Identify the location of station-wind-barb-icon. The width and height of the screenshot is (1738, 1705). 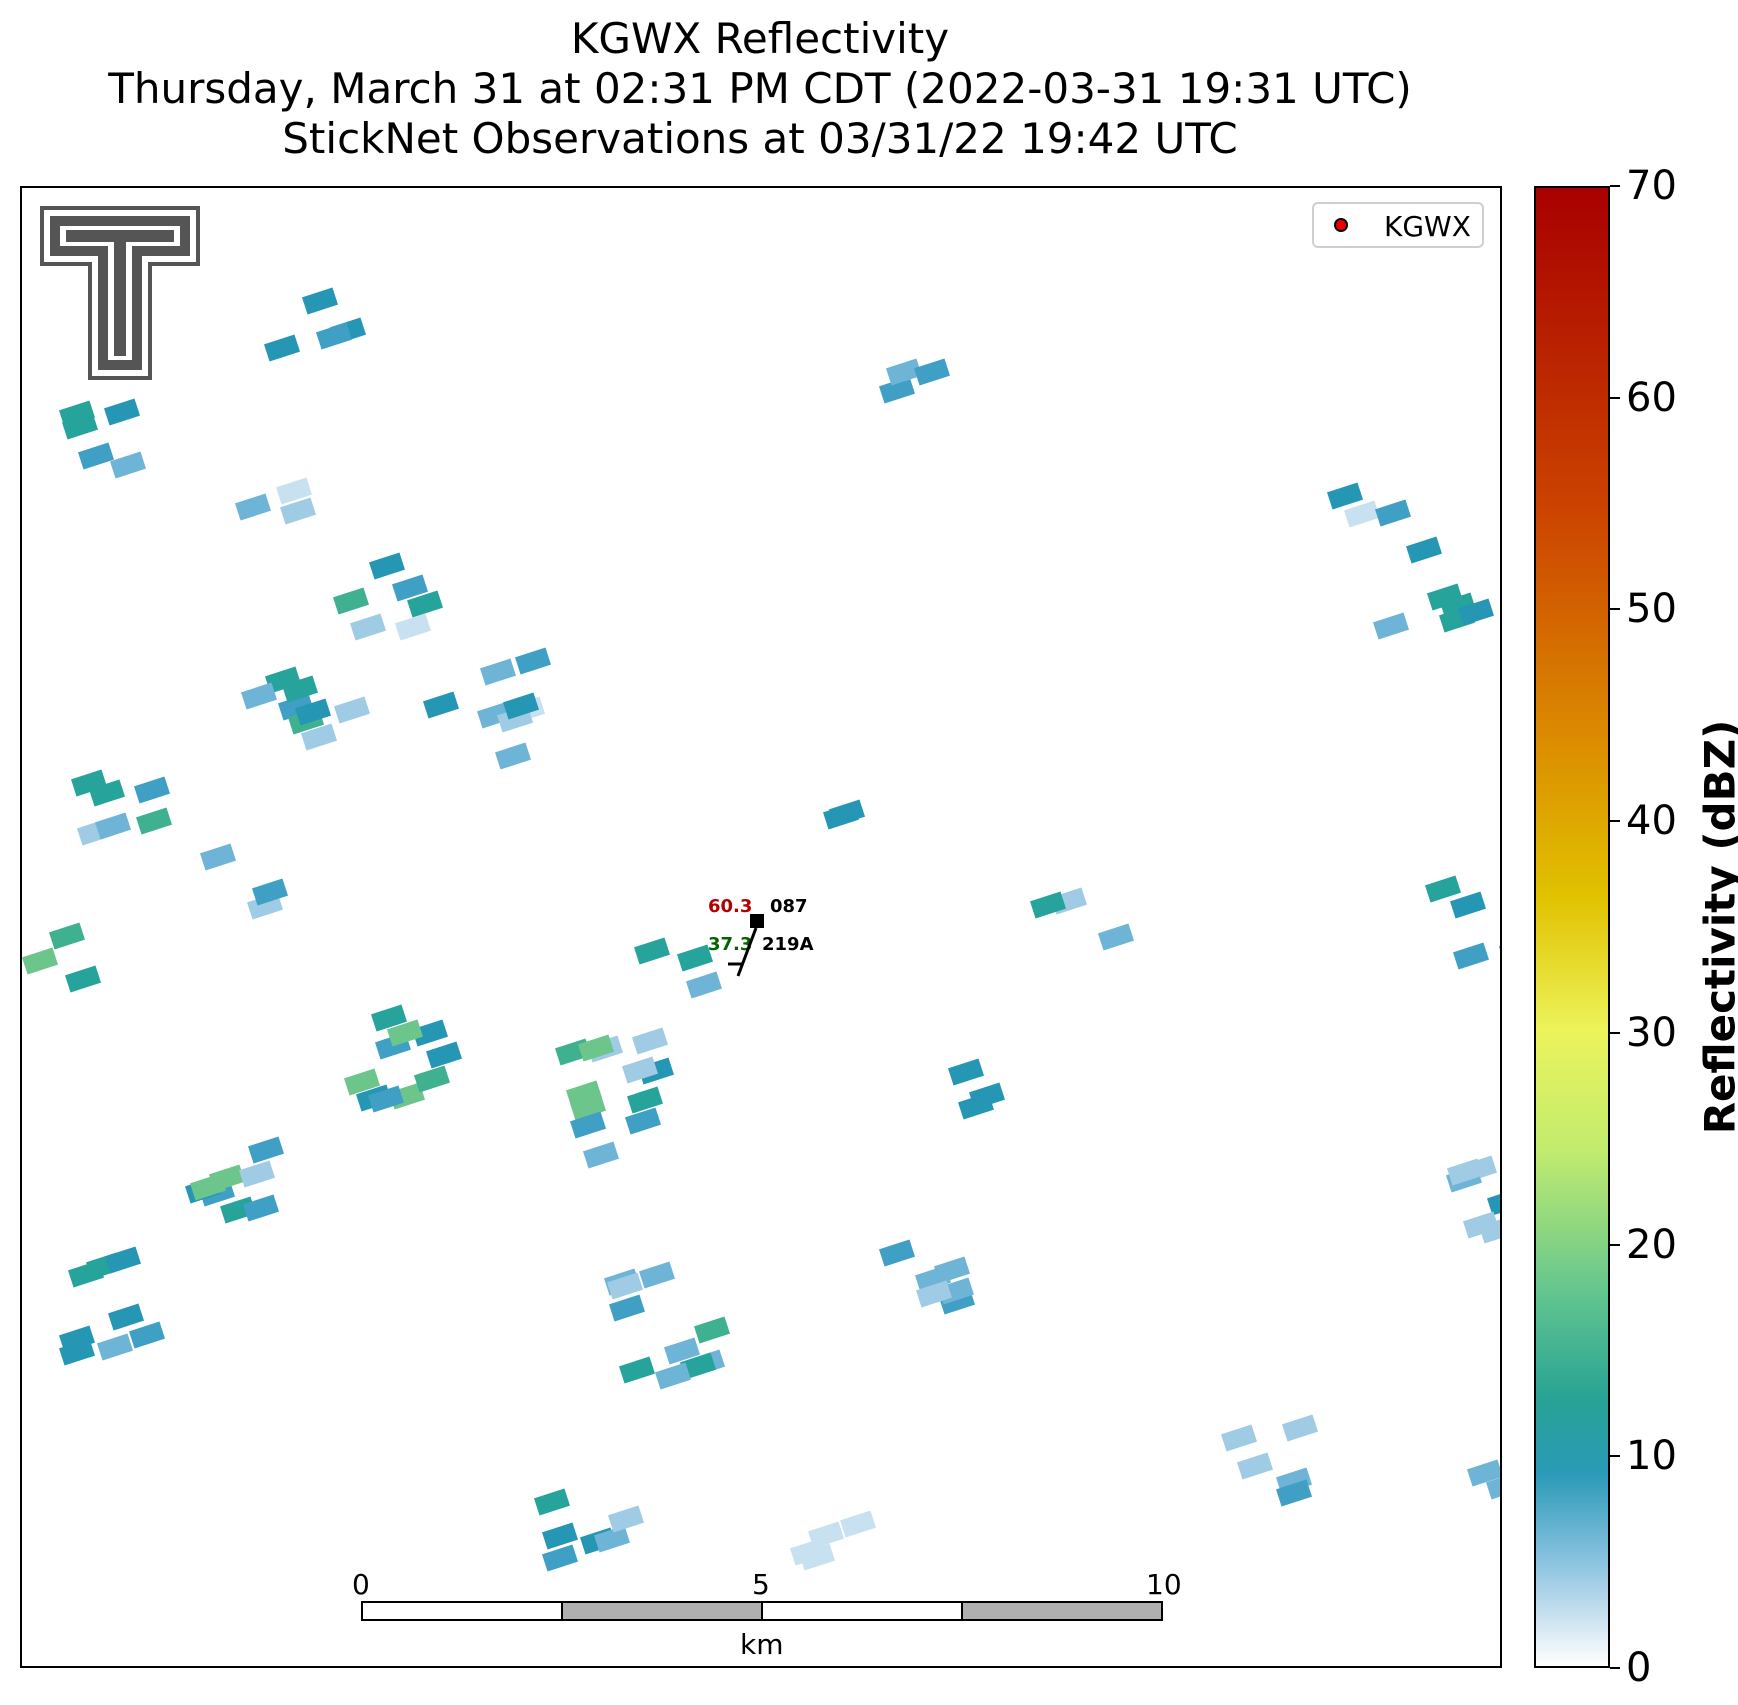
(746, 945).